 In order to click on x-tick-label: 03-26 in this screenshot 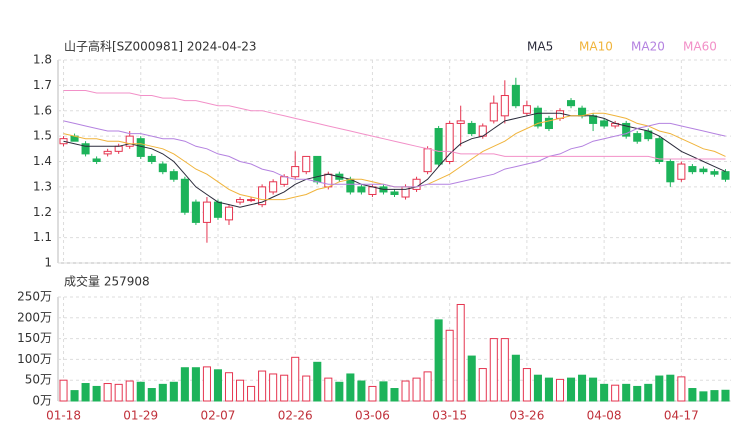, I will do `click(526, 416)`.